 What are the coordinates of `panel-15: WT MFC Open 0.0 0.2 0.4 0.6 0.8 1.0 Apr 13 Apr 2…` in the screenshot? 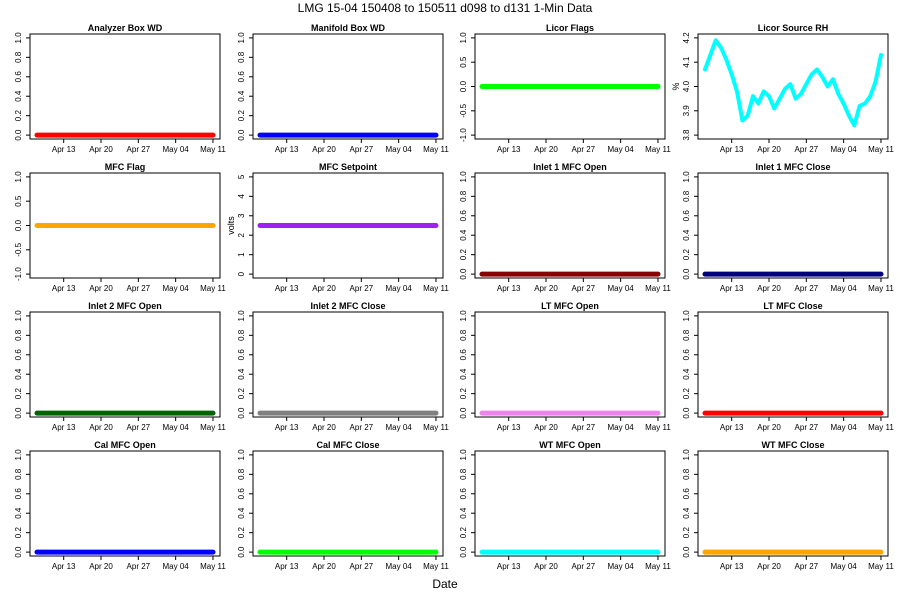 It's located at (565, 505).